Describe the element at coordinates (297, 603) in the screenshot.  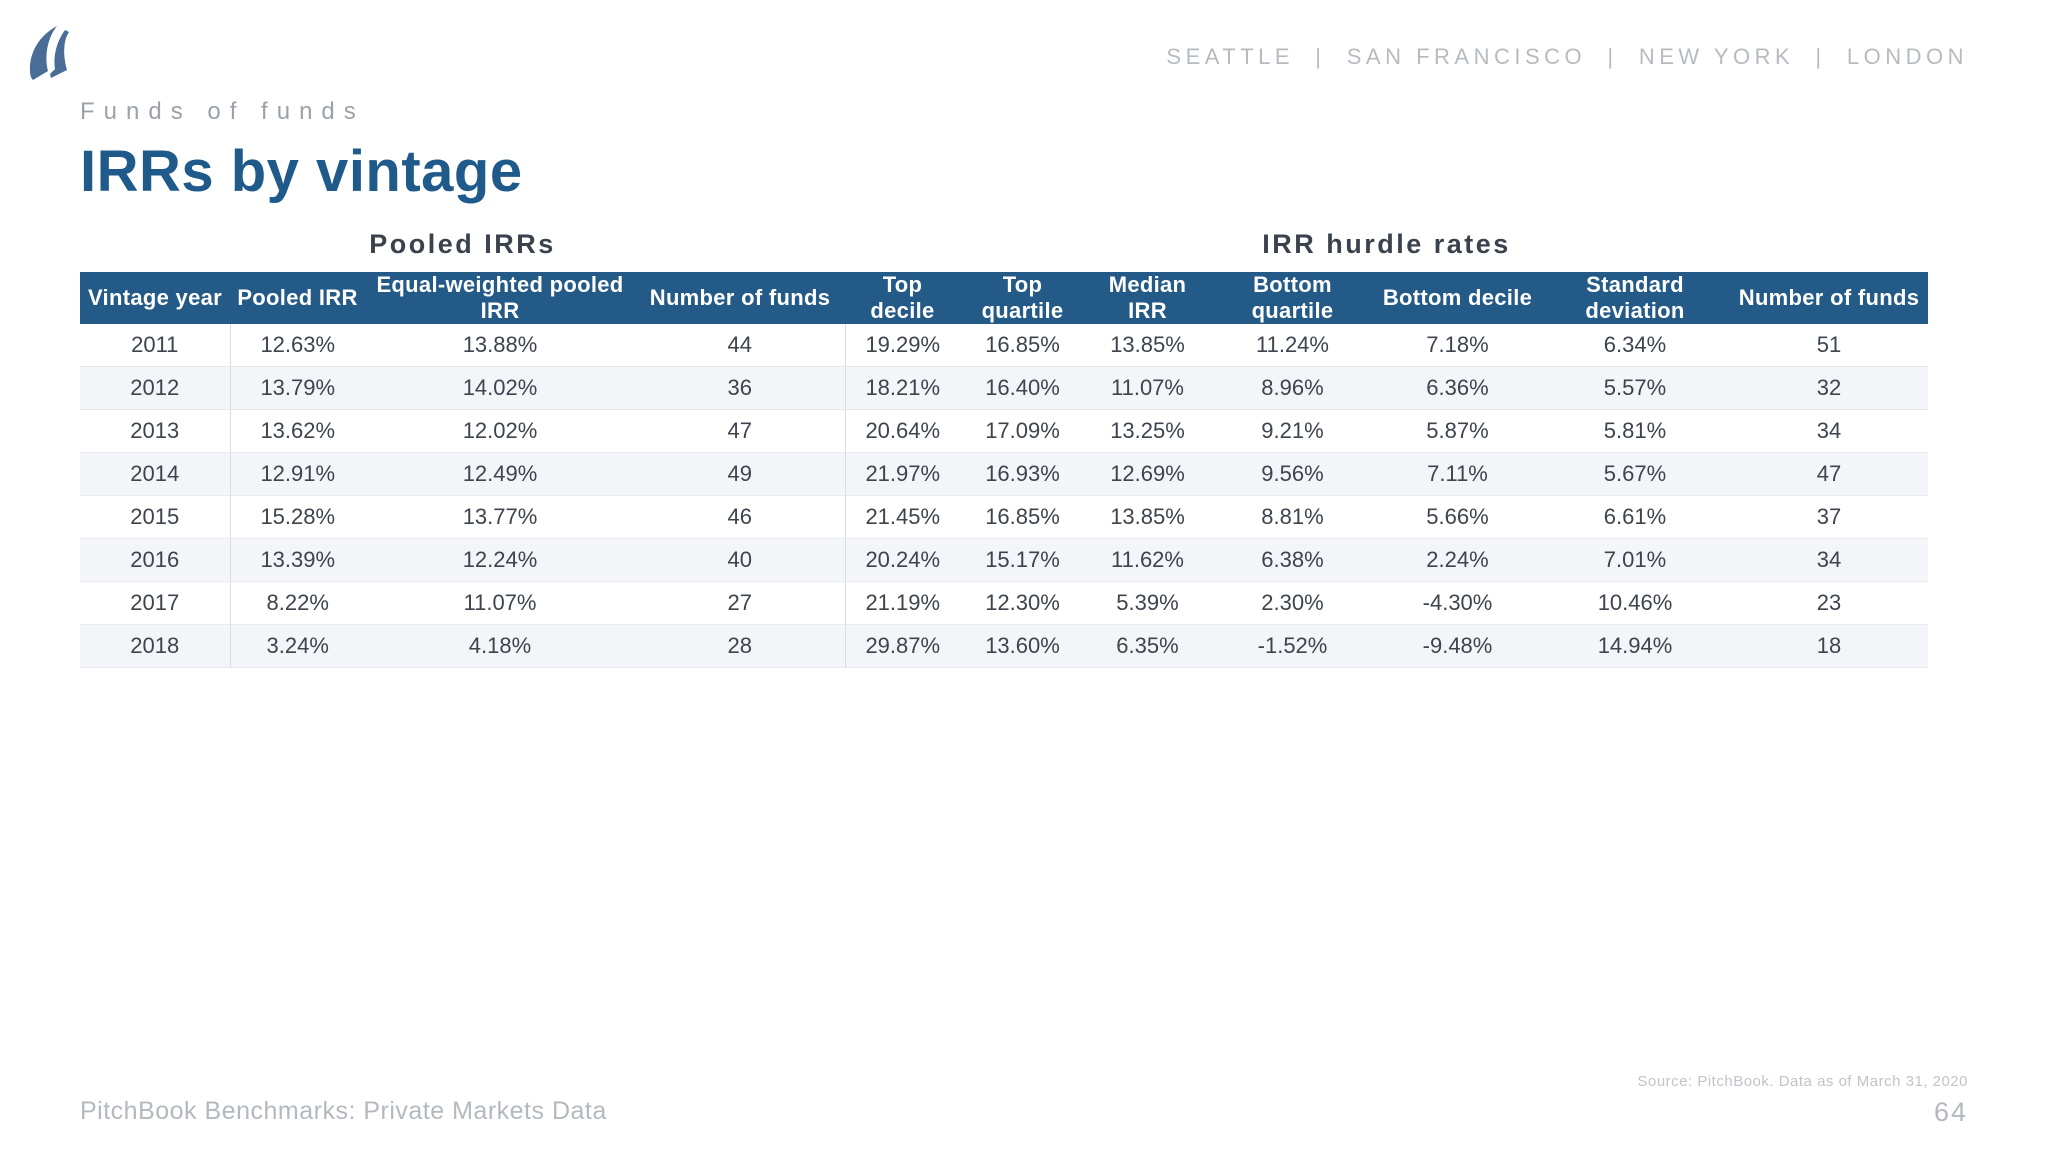
I see `cell: 8.22%` at that location.